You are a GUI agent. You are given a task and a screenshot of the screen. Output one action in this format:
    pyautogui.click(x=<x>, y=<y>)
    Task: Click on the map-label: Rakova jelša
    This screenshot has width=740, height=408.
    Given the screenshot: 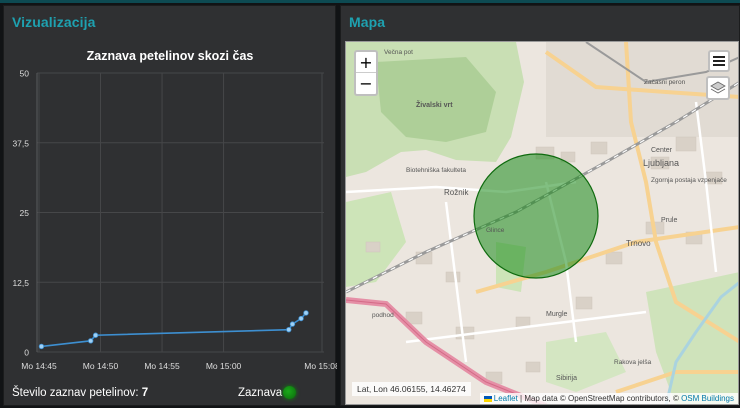 What is the action you would take?
    pyautogui.click(x=633, y=362)
    